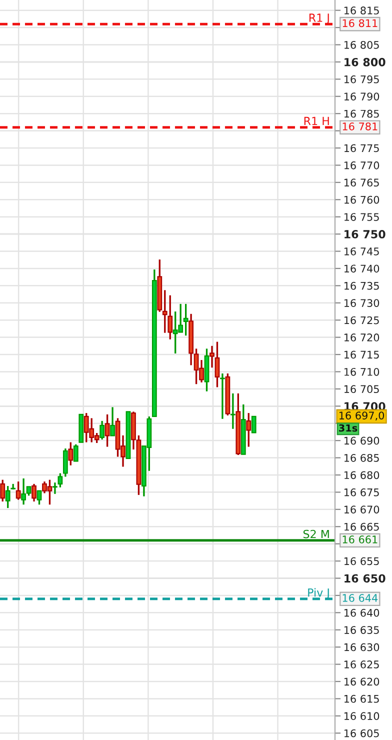  Describe the element at coordinates (361, 526) in the screenshot. I see `y-tick-label: 16 665` at that location.